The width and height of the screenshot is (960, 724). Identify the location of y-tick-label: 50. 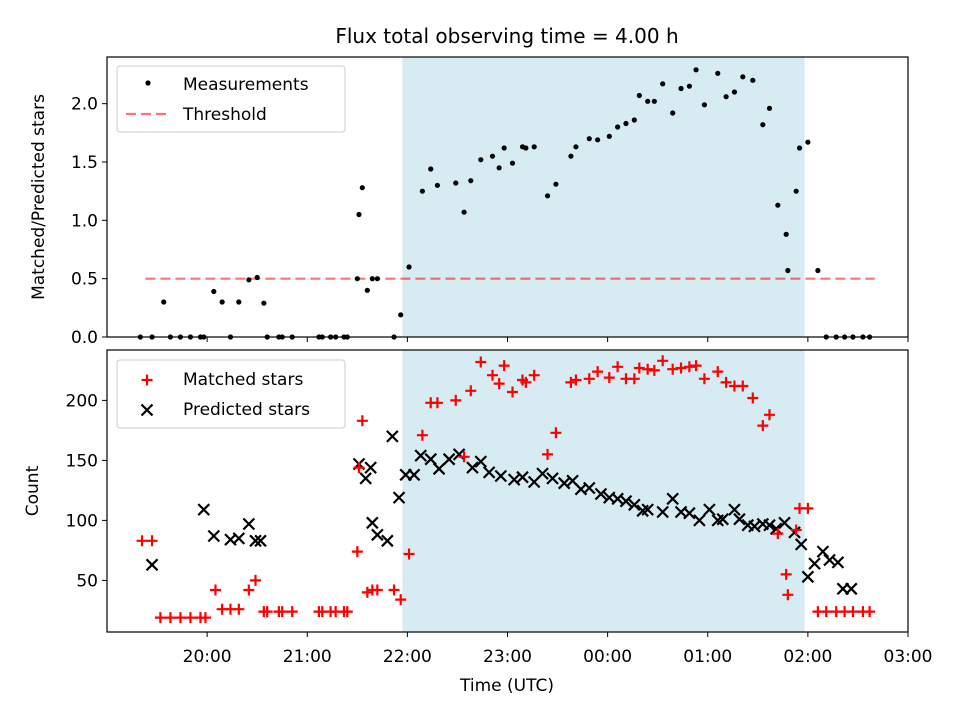
(87, 581).